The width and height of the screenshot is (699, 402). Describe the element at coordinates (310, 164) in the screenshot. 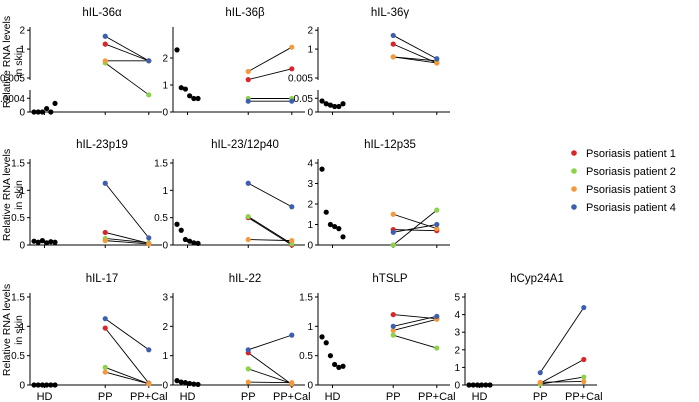

I see `y-tick-label: 4` at that location.